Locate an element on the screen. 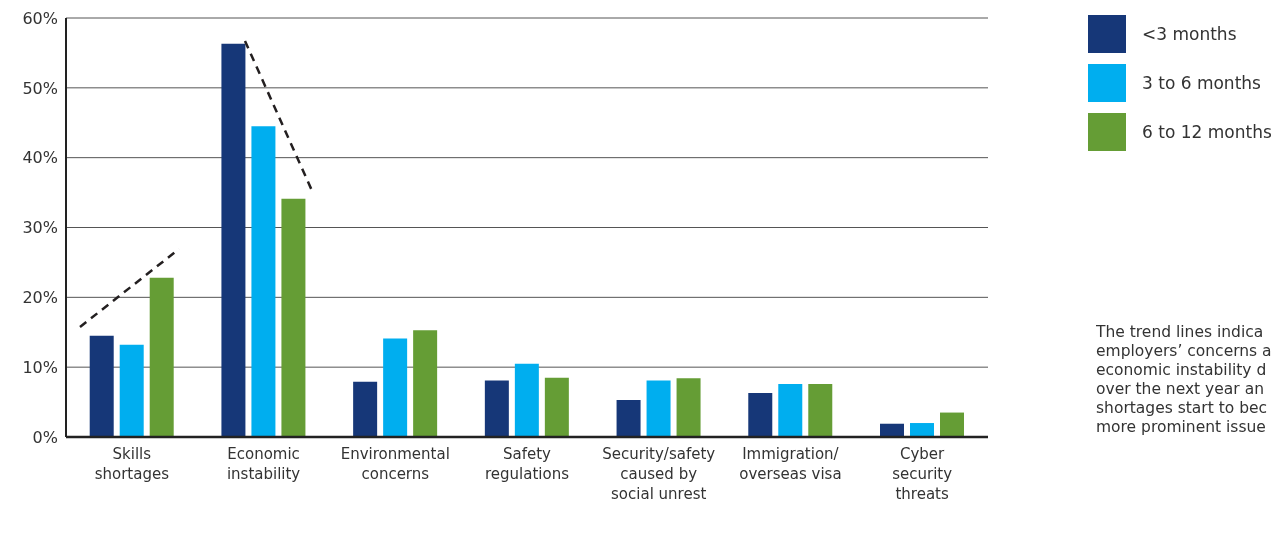 The width and height of the screenshot is (1283, 535). text: The trend lines indica employers’ concerns a economic instability d over the next year an shortages start to bec more prominent issue is located at coordinates (1184, 380).